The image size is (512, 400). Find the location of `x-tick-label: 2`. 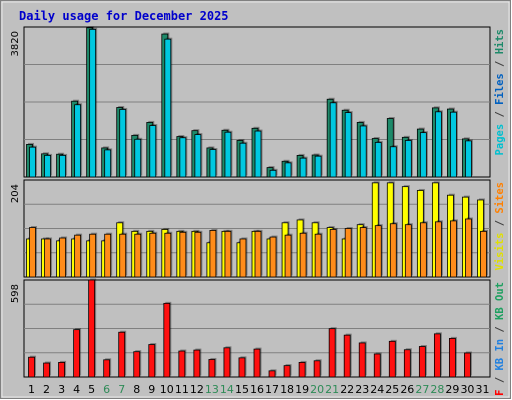

x-tick-label: 2 is located at coordinates (46, 389).